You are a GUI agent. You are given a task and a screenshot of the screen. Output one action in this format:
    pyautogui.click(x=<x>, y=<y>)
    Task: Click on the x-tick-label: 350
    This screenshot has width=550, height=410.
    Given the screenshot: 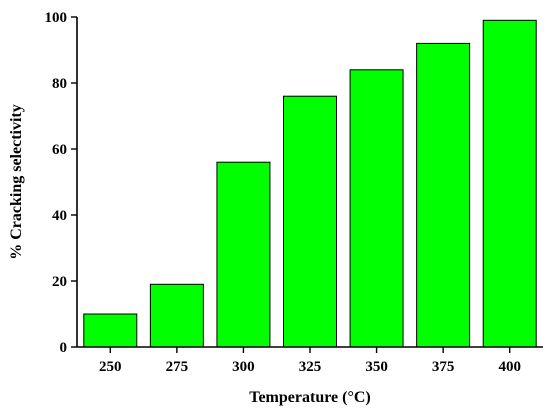 What is the action you would take?
    pyautogui.click(x=376, y=367)
    